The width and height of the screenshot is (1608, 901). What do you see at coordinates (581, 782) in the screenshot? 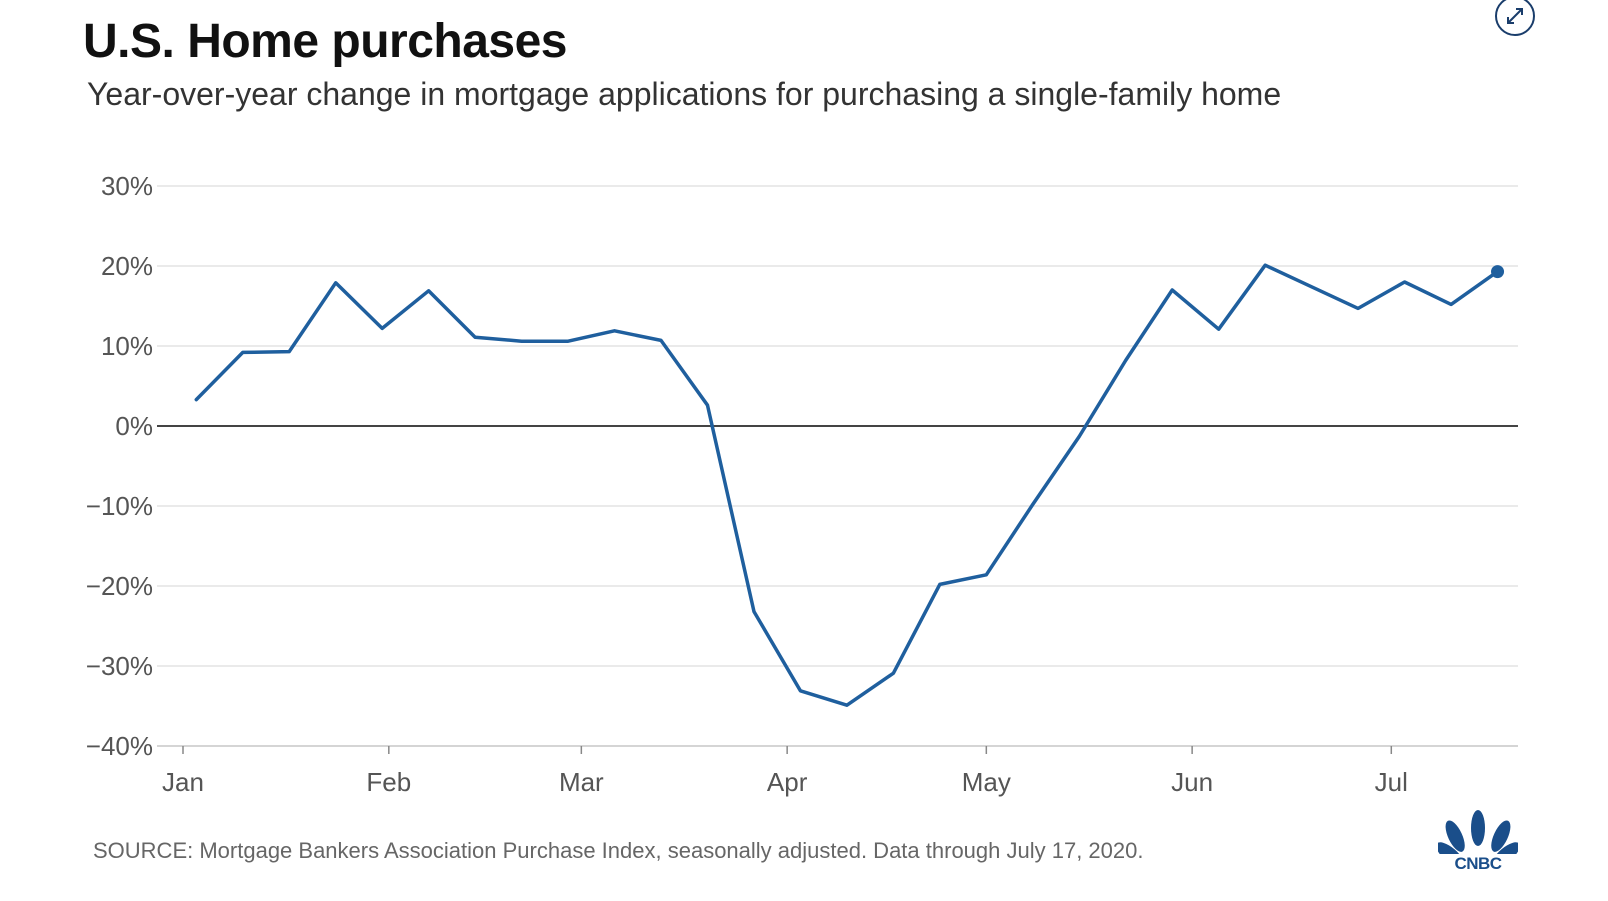
I see `x-tick-label: Mar` at bounding box center [581, 782].